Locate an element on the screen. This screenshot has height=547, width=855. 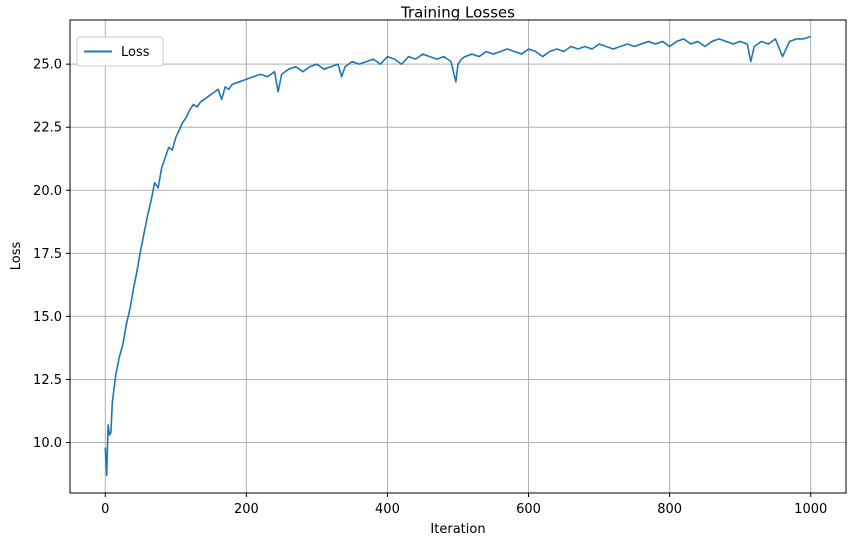
x-axis-title: Iteration is located at coordinates (457, 529).